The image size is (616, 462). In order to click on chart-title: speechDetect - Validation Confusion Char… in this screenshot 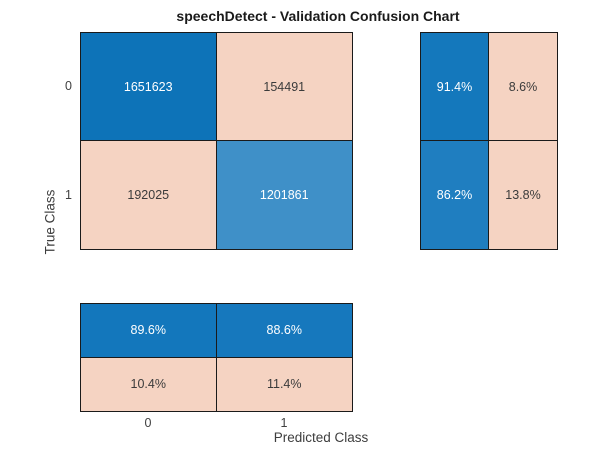, I will do `click(318, 16)`.